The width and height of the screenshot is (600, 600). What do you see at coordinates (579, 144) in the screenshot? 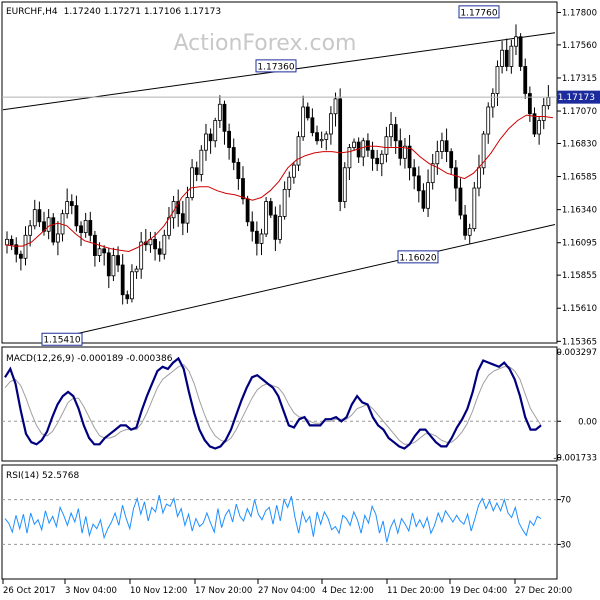
I see `price-tick-label: 1.16830` at bounding box center [579, 144].